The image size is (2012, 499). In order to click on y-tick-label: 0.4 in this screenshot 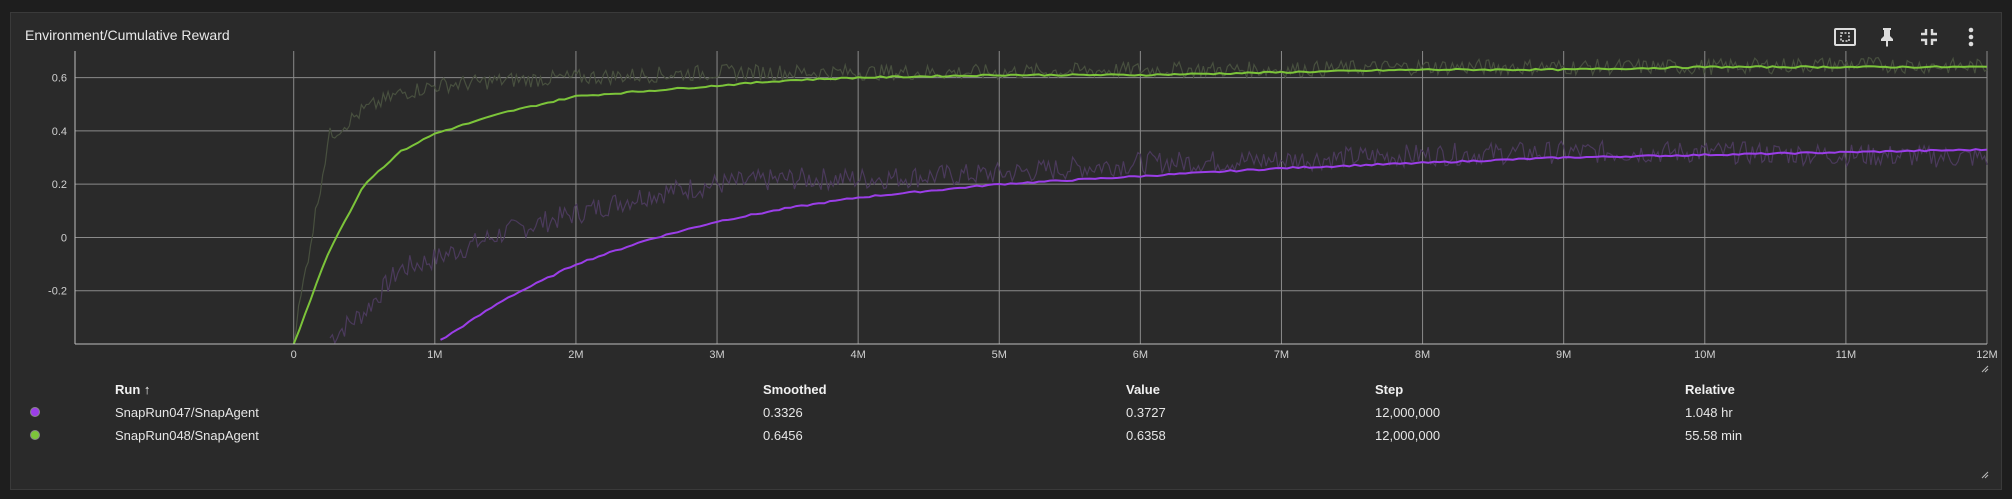, I will do `click(59, 132)`.